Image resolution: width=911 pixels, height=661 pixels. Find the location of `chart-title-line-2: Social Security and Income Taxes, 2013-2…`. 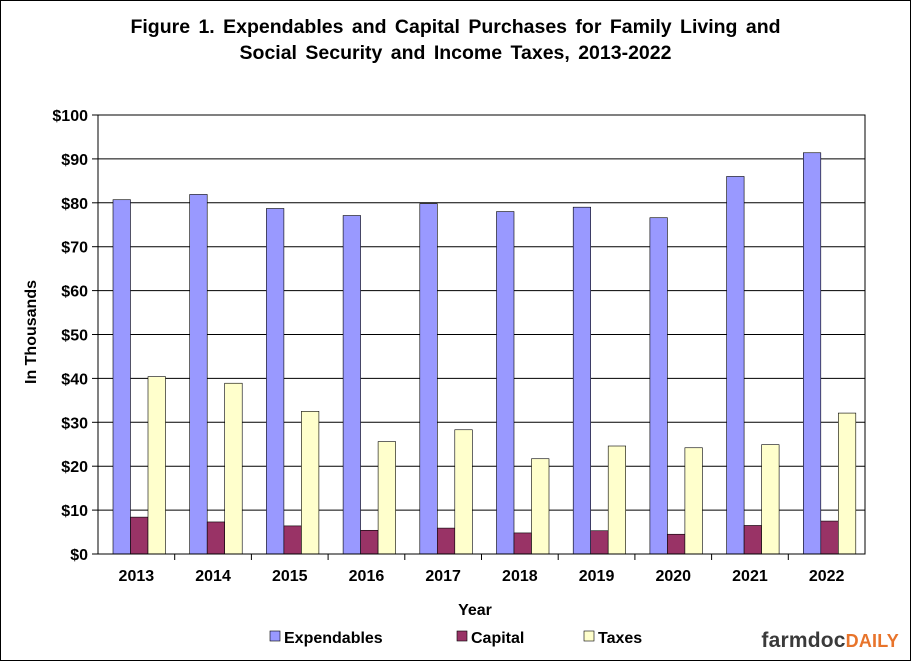

chart-title-line-2: Social Security and Income Taxes, 2013-2… is located at coordinates (455, 53).